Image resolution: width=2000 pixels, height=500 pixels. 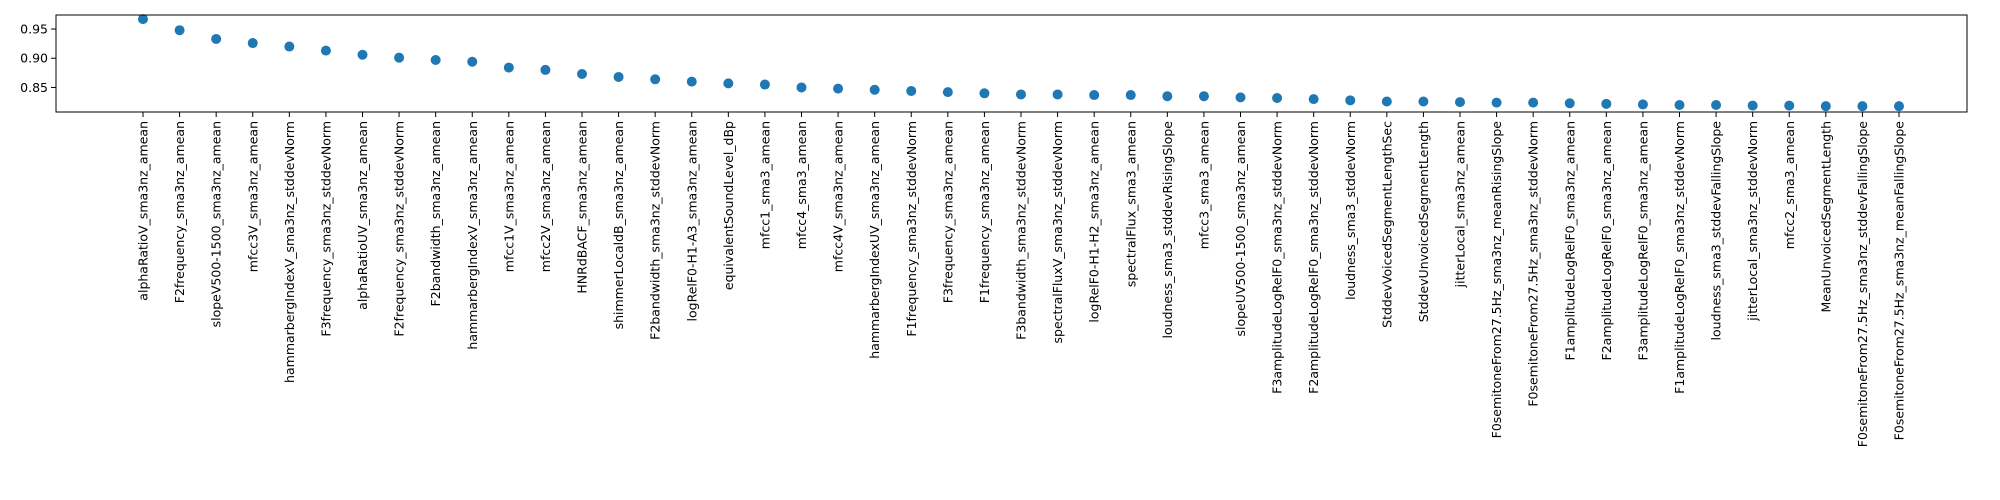 What do you see at coordinates (1350, 210) in the screenshot?
I see `x-tick-label: loudness_sma3_stddevNorm` at bounding box center [1350, 210].